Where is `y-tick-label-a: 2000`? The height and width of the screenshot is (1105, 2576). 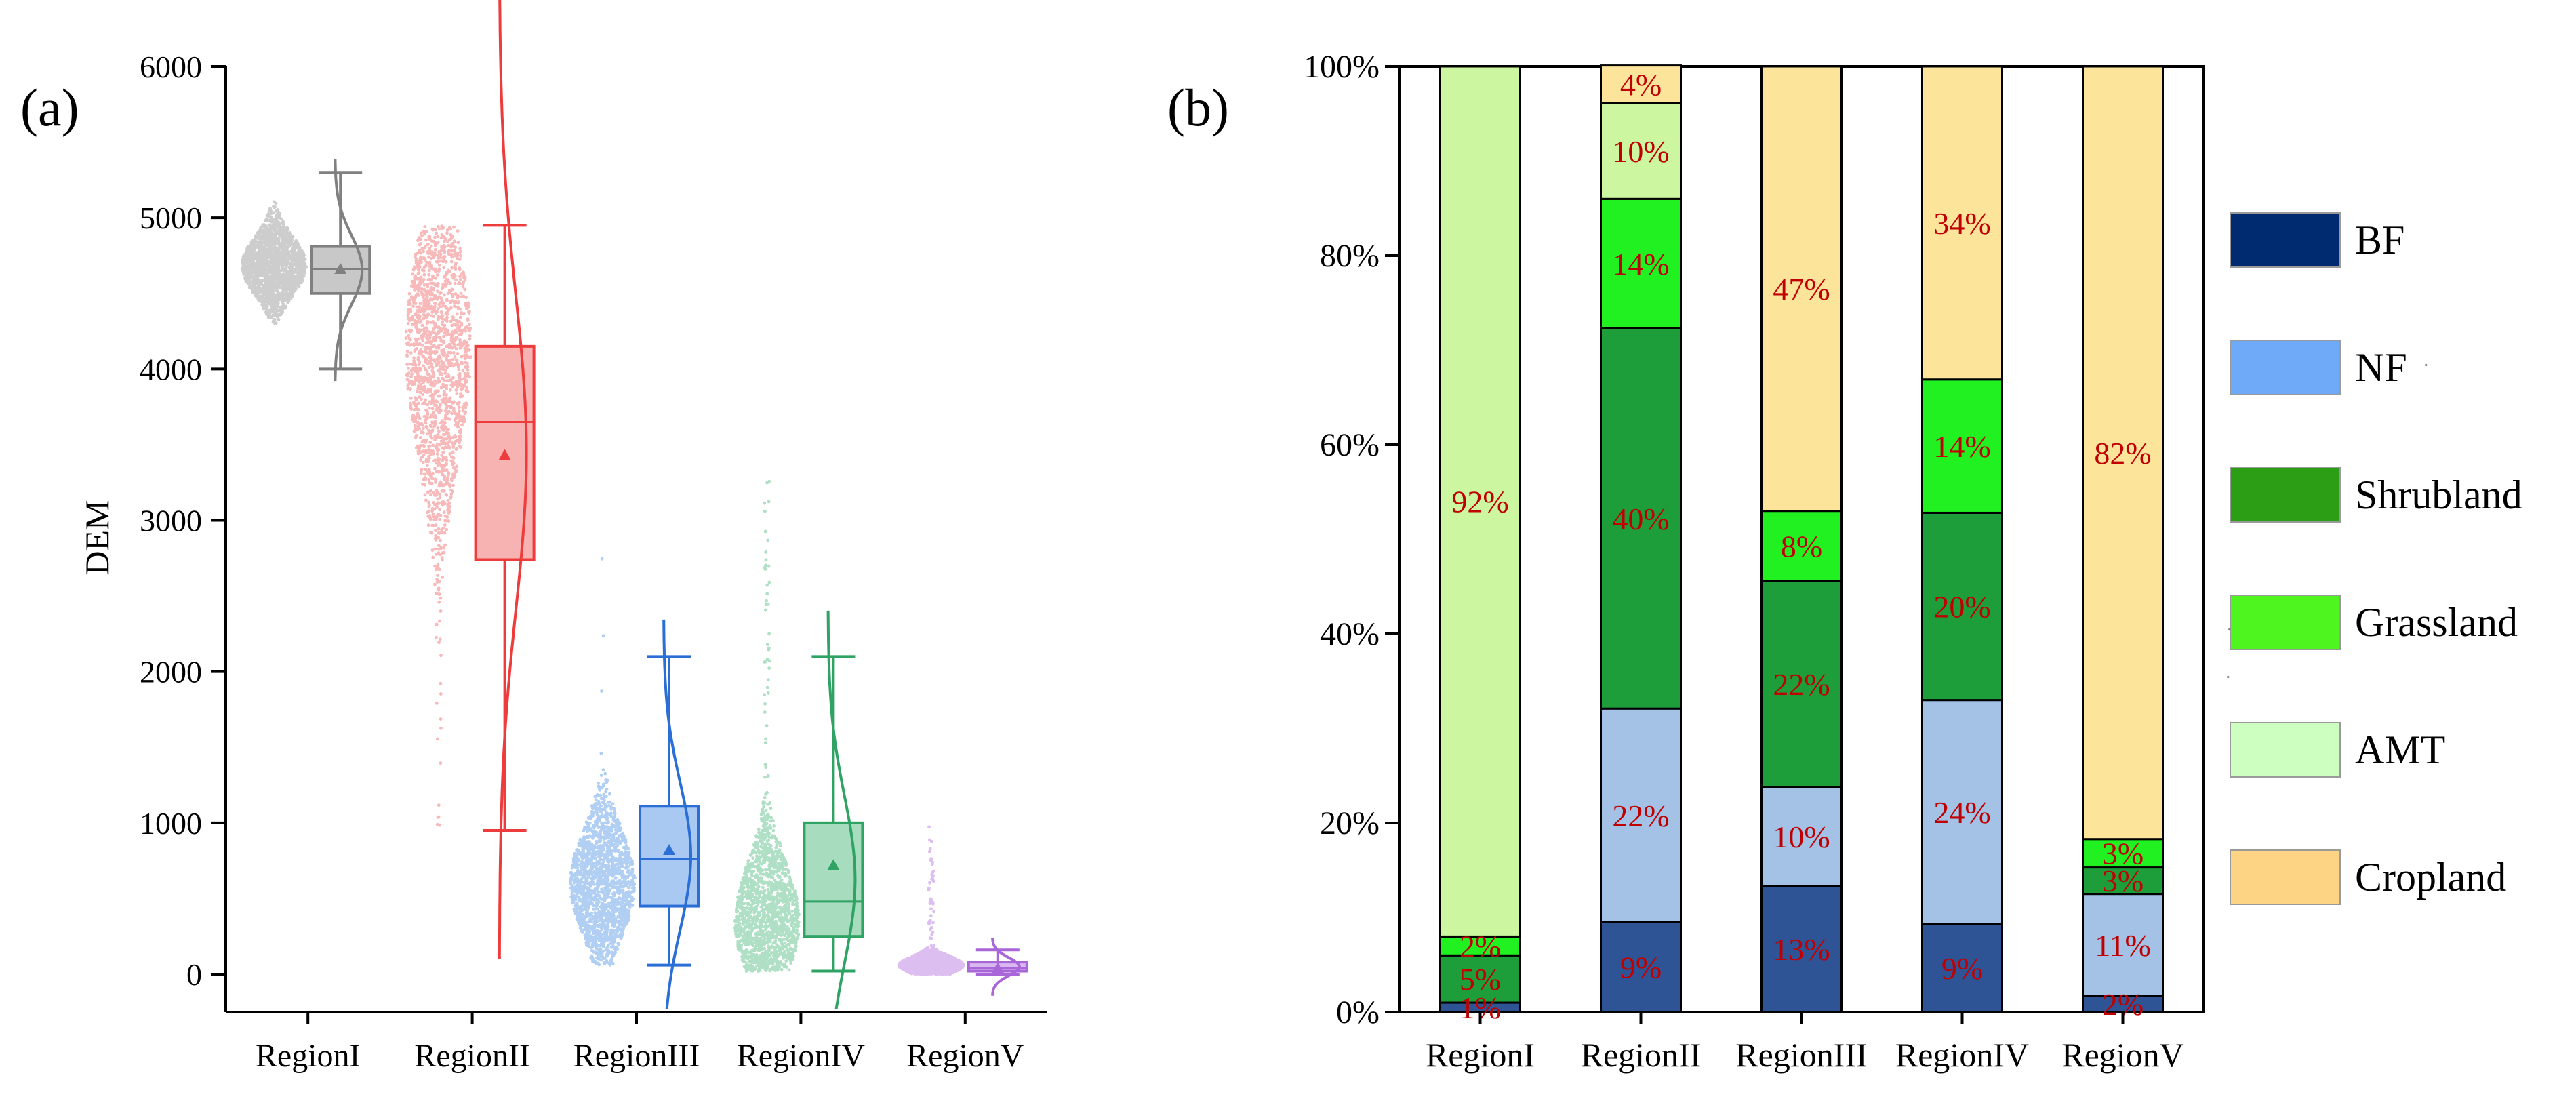
y-tick-label-a: 2000 is located at coordinates (171, 672).